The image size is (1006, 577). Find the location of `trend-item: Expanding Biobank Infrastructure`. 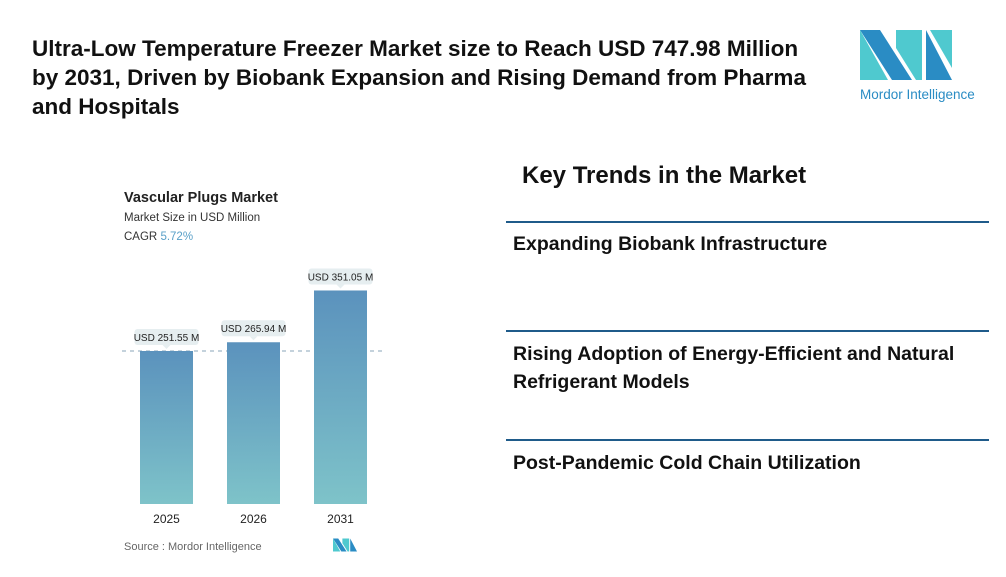

trend-item: Expanding Biobank Infrastructure is located at coordinates (670, 244).